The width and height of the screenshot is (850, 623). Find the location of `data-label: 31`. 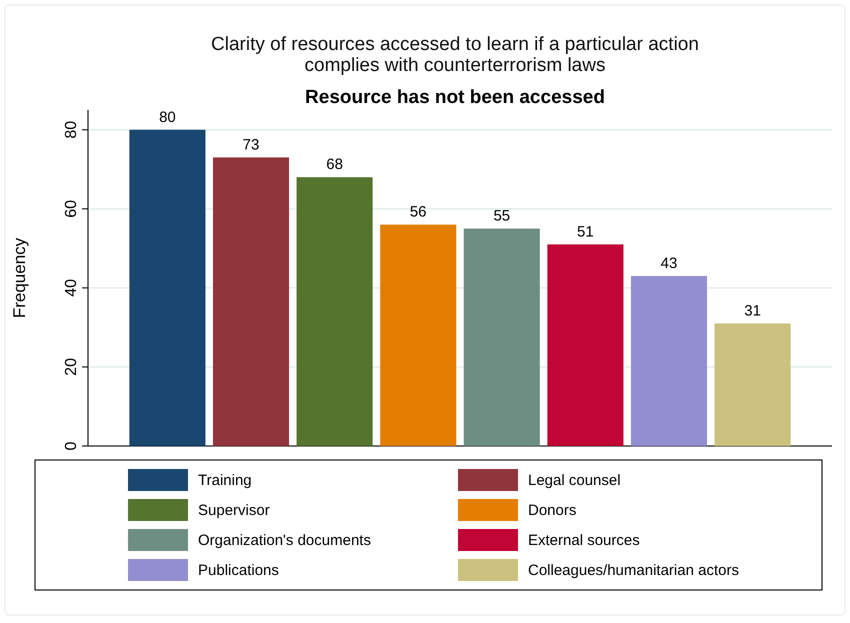

data-label: 31 is located at coordinates (752, 311).